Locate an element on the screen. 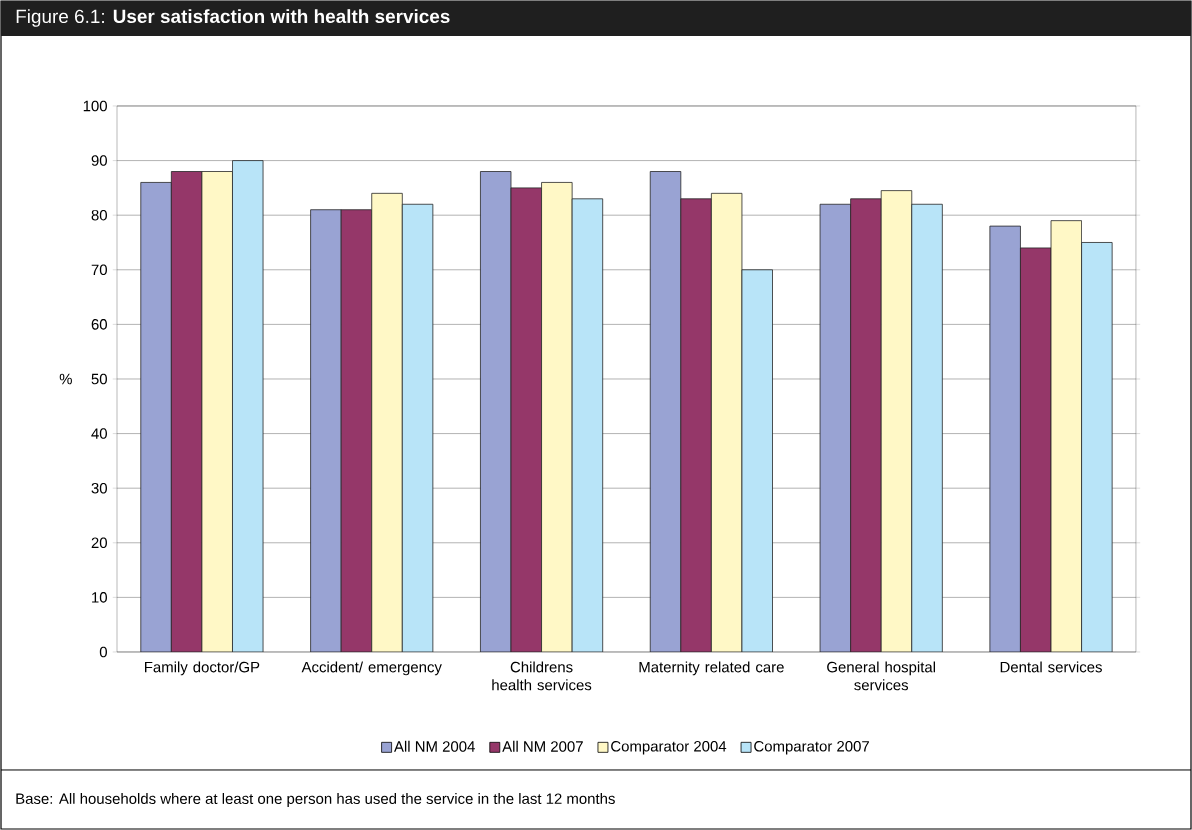 The width and height of the screenshot is (1192, 830). y-tick-label: 80 is located at coordinates (99, 215).